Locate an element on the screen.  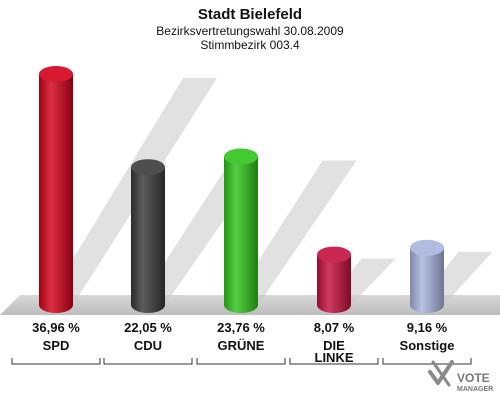
logo-line2: MANAGER is located at coordinates (475, 389).